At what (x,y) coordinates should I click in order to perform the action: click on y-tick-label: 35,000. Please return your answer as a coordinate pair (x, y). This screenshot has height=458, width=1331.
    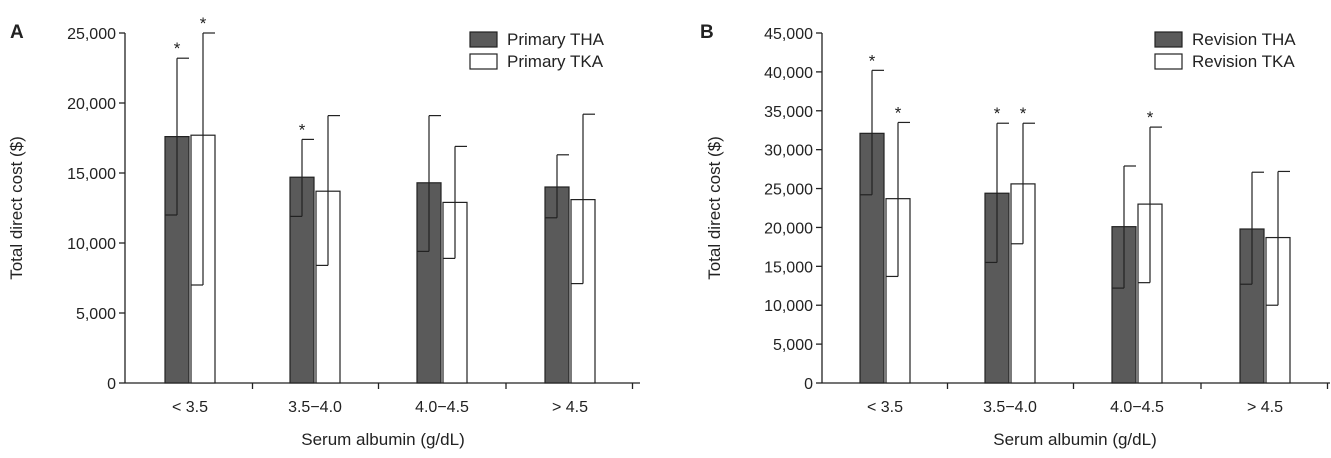
    Looking at the image, I should click on (788, 112).